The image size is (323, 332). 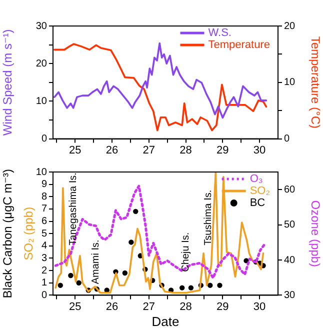 I want to click on y-tick-label: 6, so click(x=44, y=222).